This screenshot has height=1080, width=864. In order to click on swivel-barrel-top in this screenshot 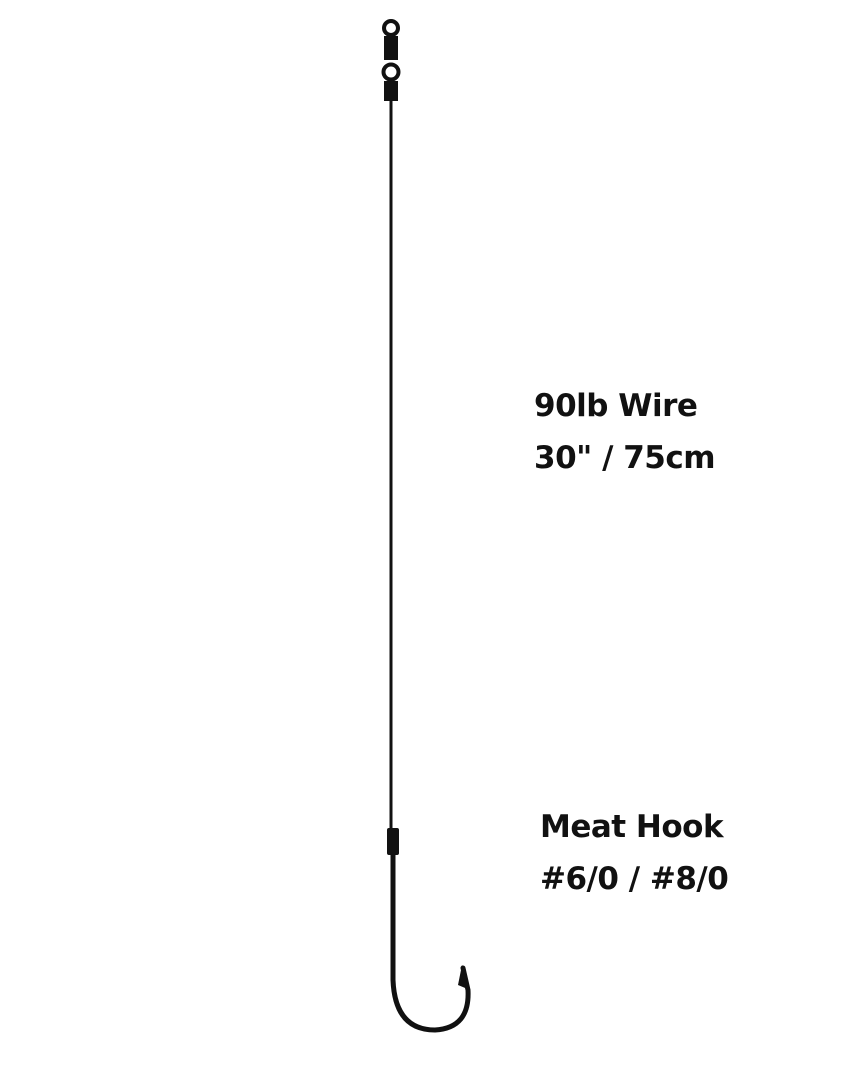, I will do `click(391, 48)`.